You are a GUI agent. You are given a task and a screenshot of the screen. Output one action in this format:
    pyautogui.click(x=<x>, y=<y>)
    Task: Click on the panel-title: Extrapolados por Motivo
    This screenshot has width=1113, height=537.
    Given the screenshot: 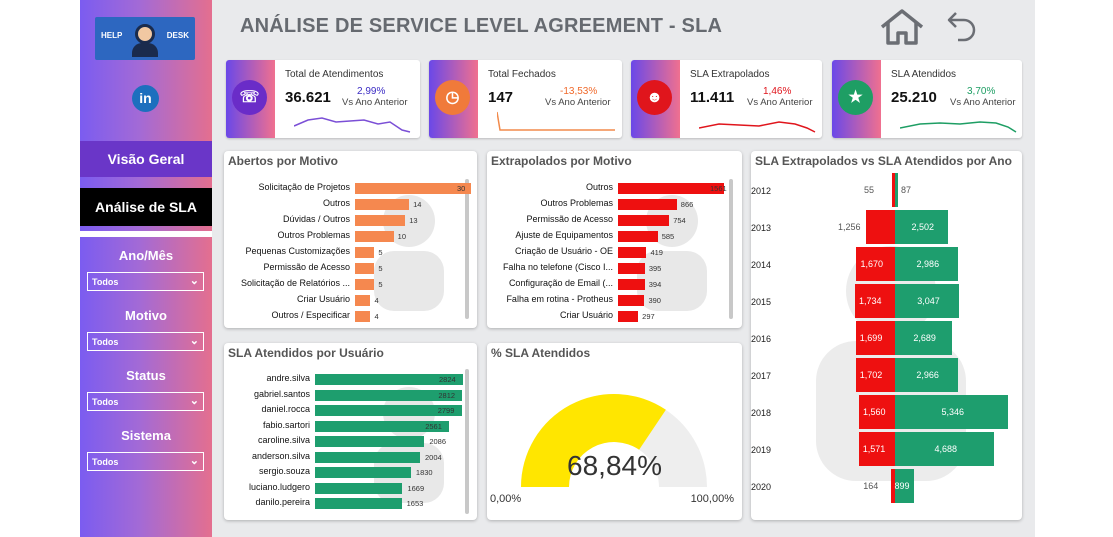 What is the action you would take?
    pyautogui.click(x=561, y=161)
    